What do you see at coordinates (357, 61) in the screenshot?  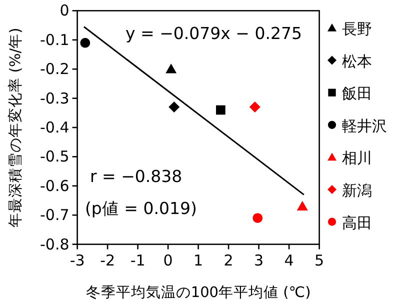 I see `legend-label: 松本` at bounding box center [357, 61].